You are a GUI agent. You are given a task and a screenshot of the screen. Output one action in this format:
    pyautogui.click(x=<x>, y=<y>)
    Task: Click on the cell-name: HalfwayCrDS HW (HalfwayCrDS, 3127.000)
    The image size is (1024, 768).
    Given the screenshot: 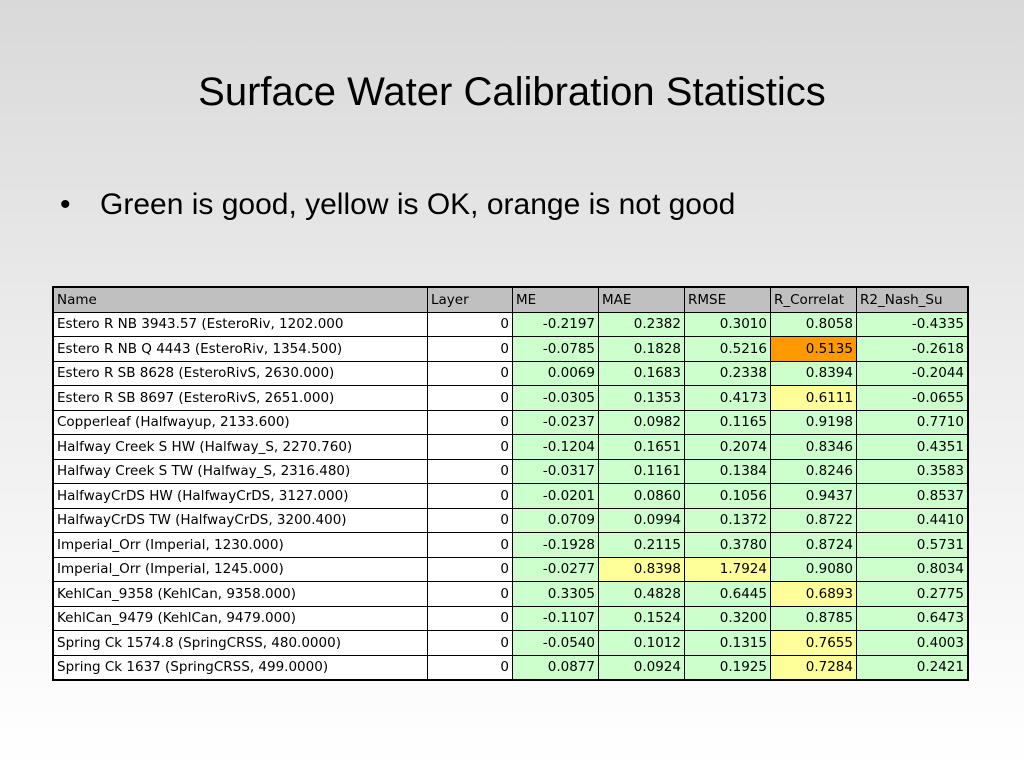 What is the action you would take?
    pyautogui.click(x=240, y=496)
    